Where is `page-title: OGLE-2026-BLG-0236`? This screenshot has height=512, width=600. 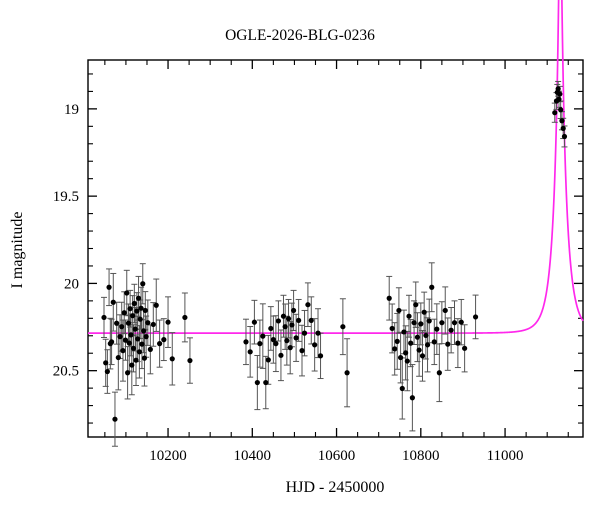
page-title: OGLE-2026-BLG-0236 is located at coordinates (300, 35).